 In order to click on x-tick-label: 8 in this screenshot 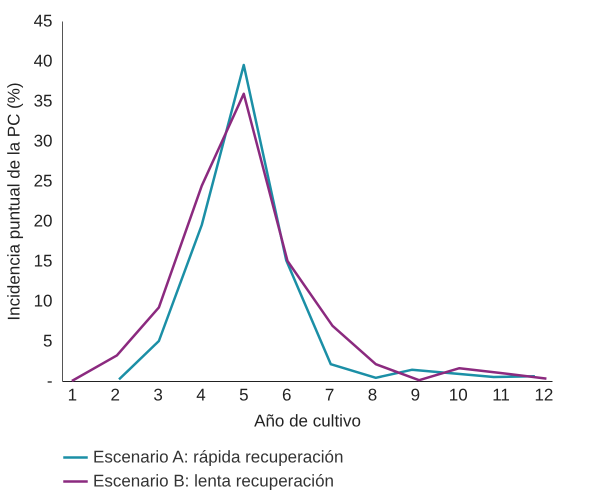, I will do `click(373, 395)`.